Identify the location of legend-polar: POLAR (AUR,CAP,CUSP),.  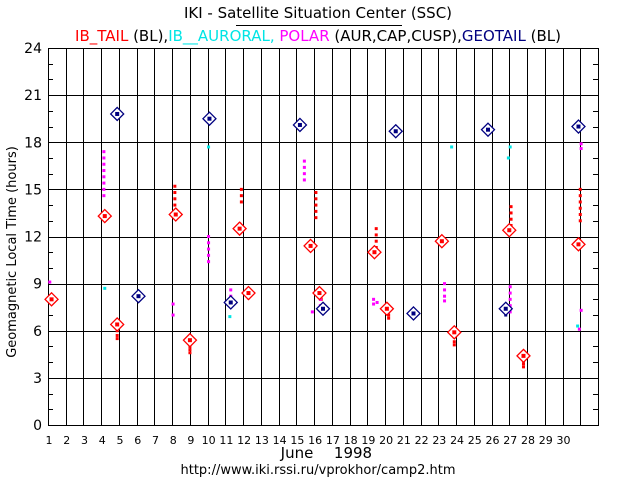
(370, 36).